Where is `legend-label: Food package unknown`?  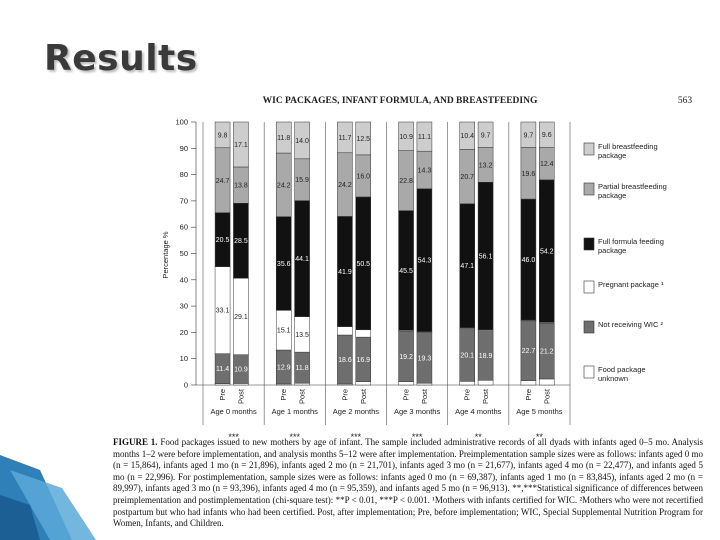
legend-label: Food package unknown is located at coordinates (622, 374).